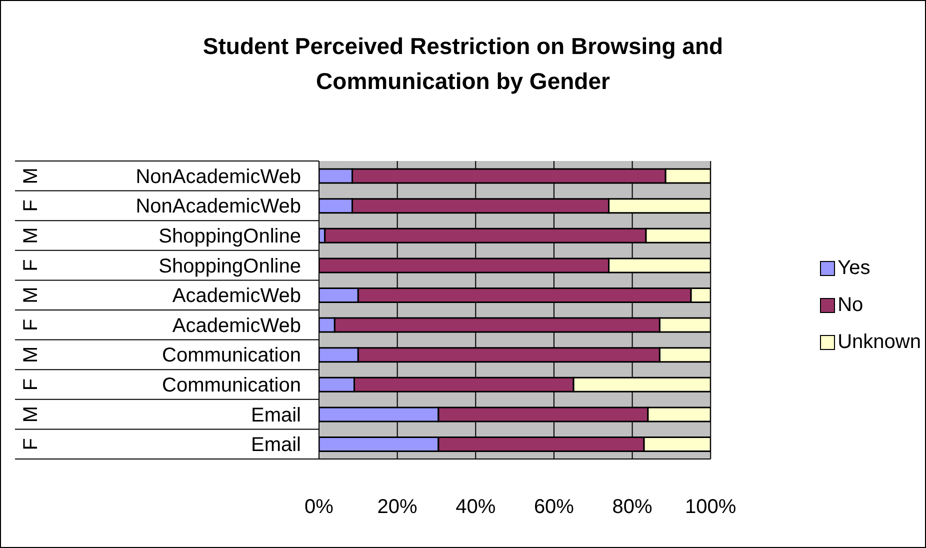  Describe the element at coordinates (397, 507) in the screenshot. I see `x-tick-label: 20%` at that location.